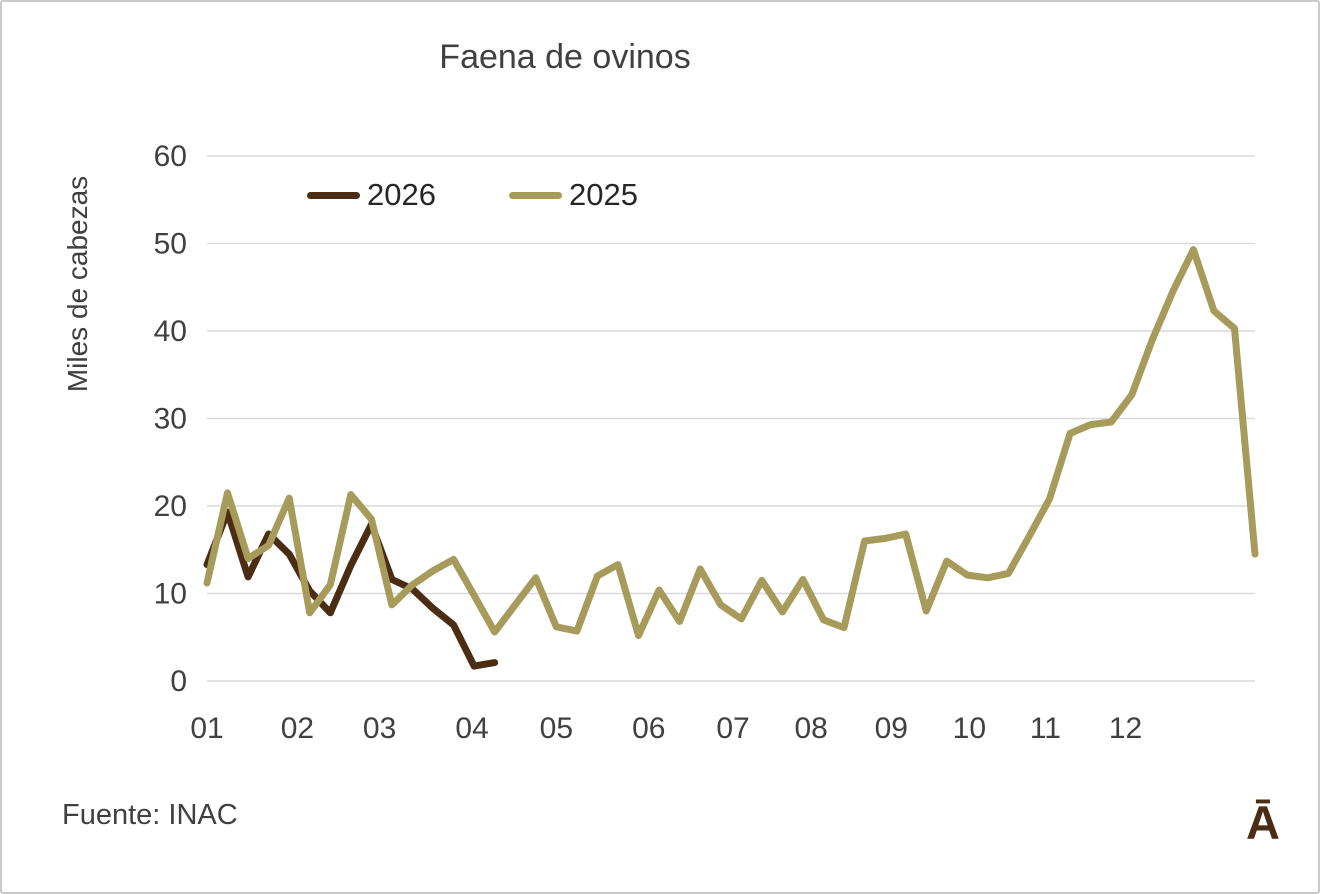  Describe the element at coordinates (351, 589) in the screenshot. I see `series-line-2026` at that location.